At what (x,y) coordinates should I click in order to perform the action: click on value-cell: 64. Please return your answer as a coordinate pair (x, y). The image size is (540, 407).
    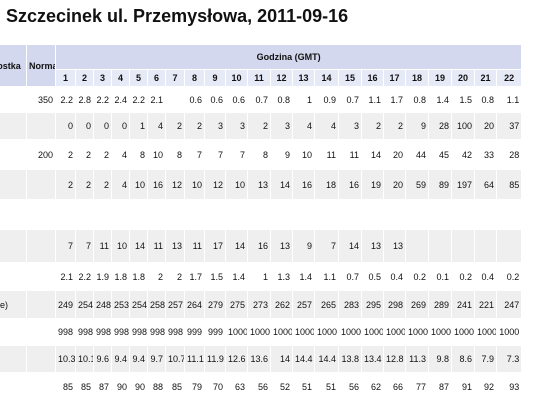
    Looking at the image, I should click on (485, 184).